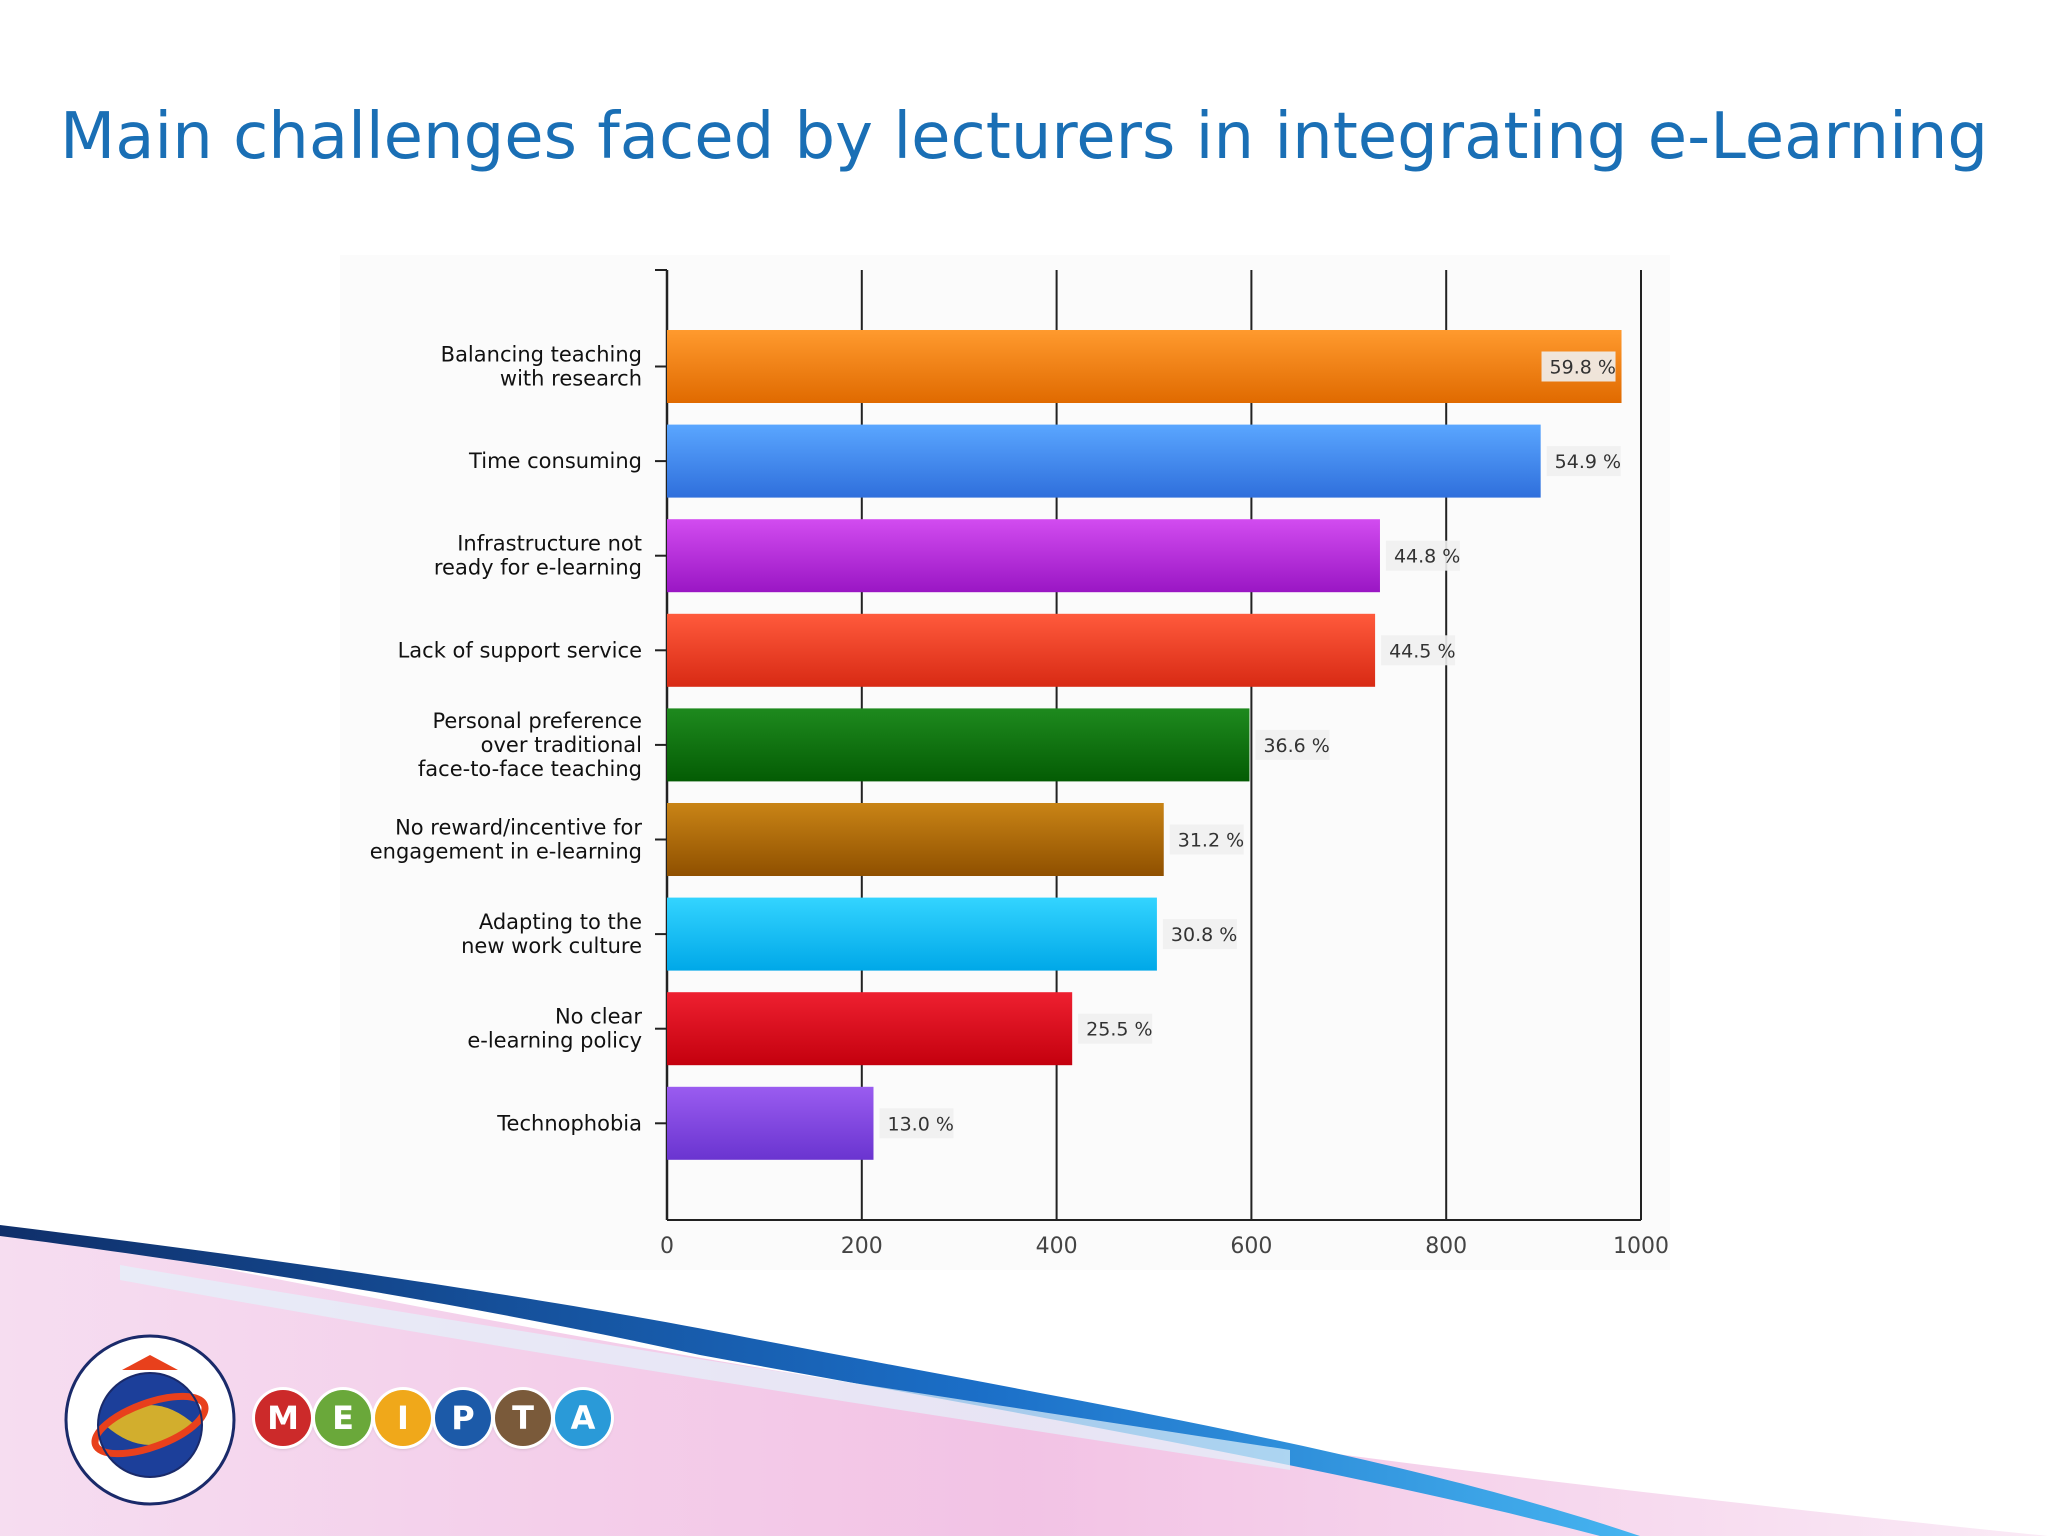 The height and width of the screenshot is (1536, 2048). What do you see at coordinates (1204, 935) in the screenshot?
I see `value-label: 30.8 %` at bounding box center [1204, 935].